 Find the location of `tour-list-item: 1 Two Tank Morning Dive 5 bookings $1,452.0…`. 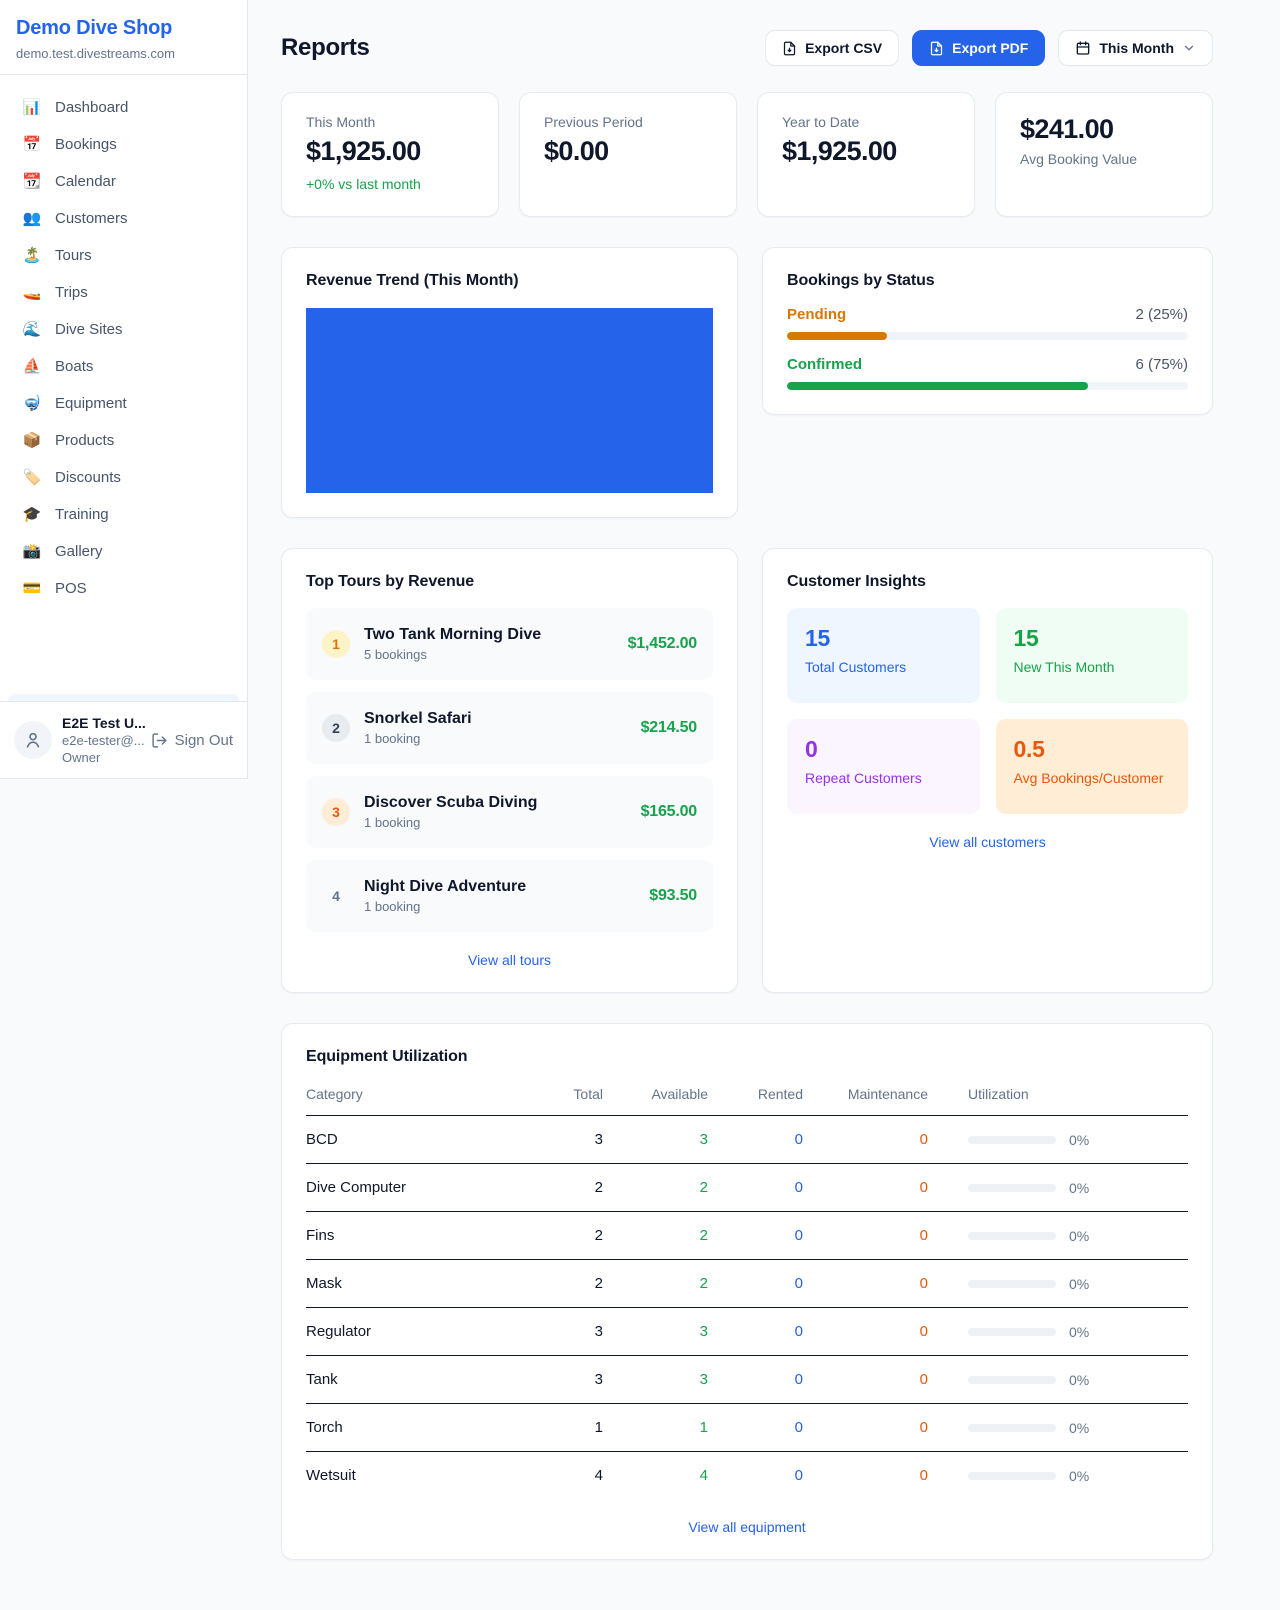

tour-list-item: 1 Two Tank Morning Dive 5 bookings $1,452.0… is located at coordinates (509, 644).